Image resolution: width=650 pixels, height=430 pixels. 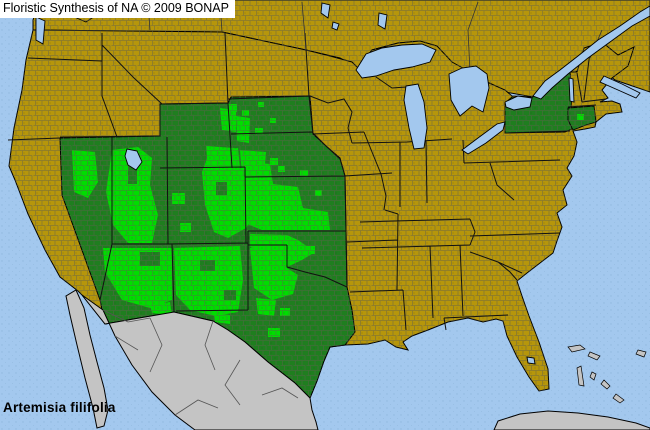 What do you see at coordinates (531, 360) in the screenshot?
I see `lake-okeechobee` at bounding box center [531, 360].